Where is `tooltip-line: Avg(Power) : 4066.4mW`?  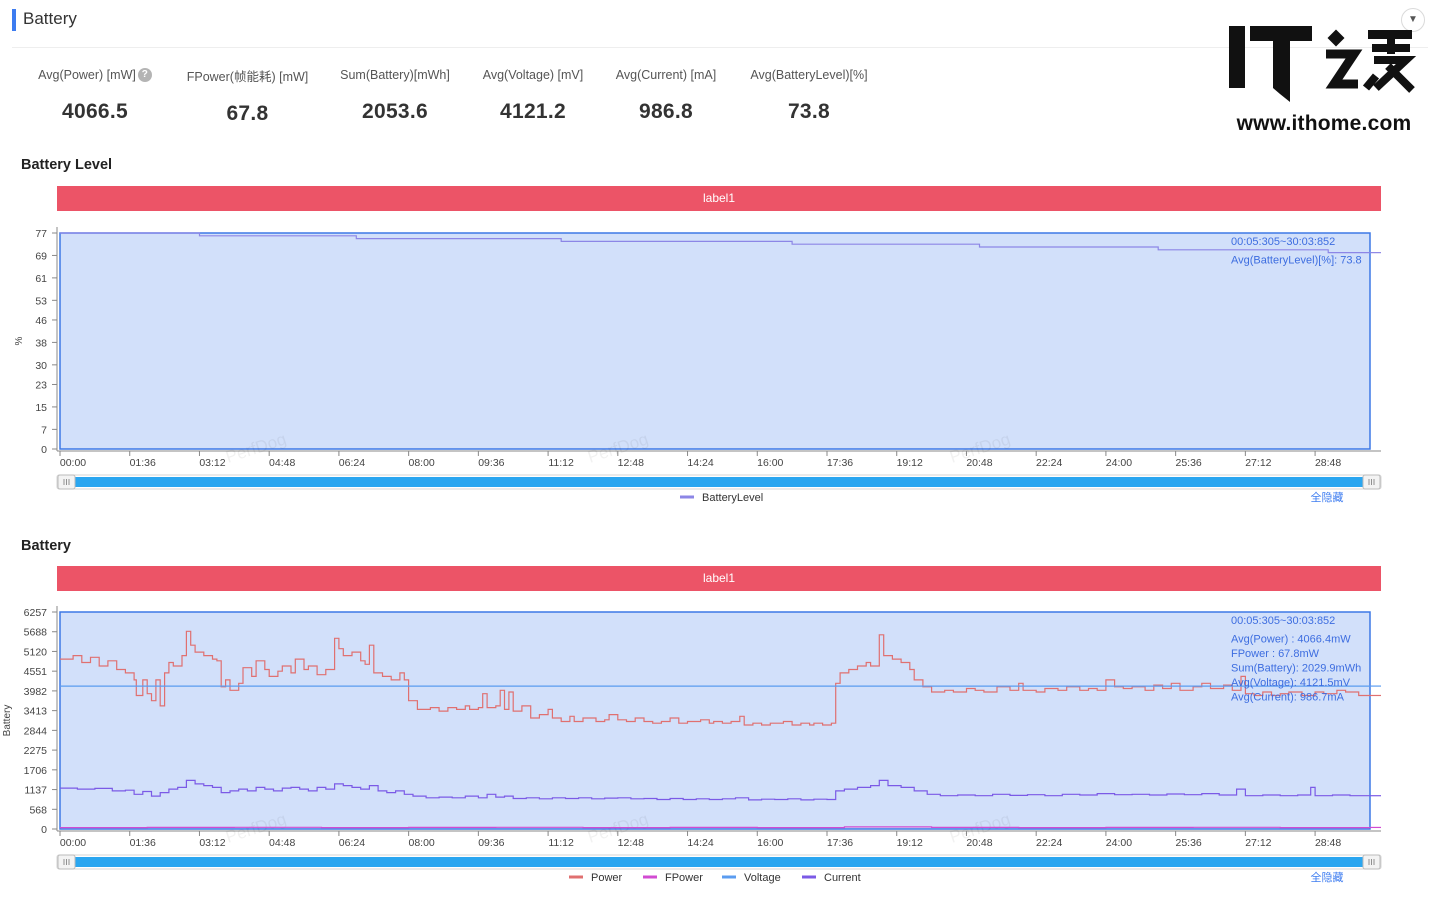
tooltip-line: Avg(Power) : 4066.4mW is located at coordinates (1291, 640).